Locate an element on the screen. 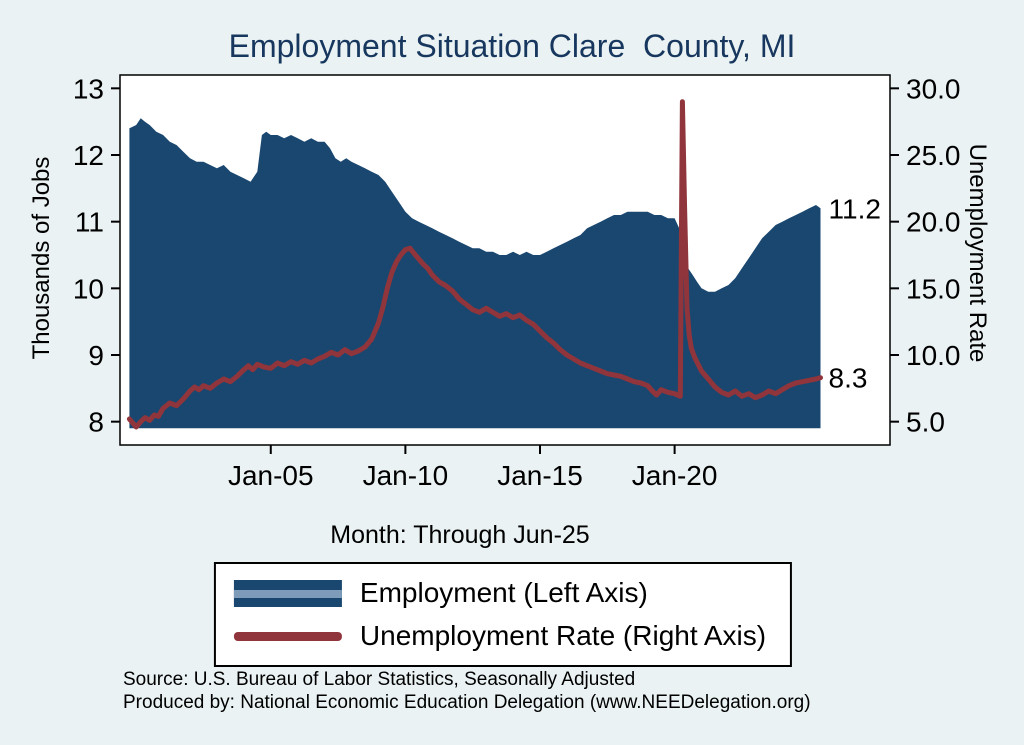 The height and width of the screenshot is (745, 1024). area-swatch-band is located at coordinates (287, 593).